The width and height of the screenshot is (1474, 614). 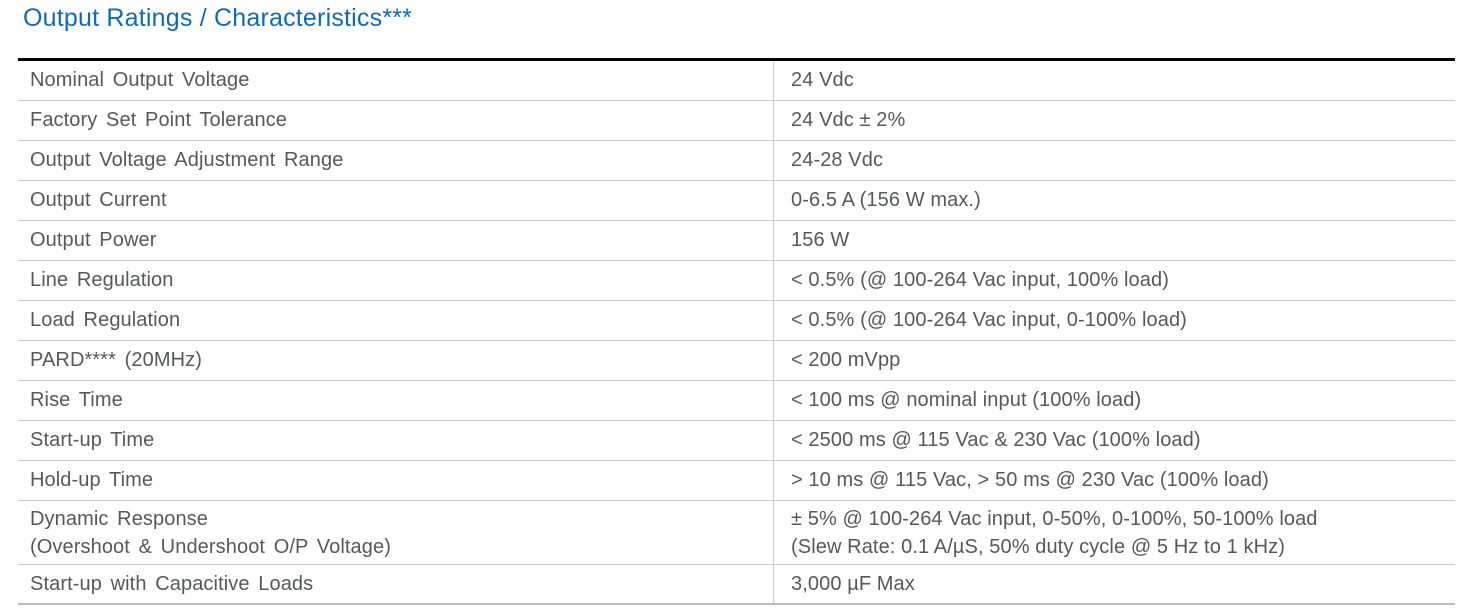 I want to click on param-cell: Load Regulation, so click(x=105, y=320).